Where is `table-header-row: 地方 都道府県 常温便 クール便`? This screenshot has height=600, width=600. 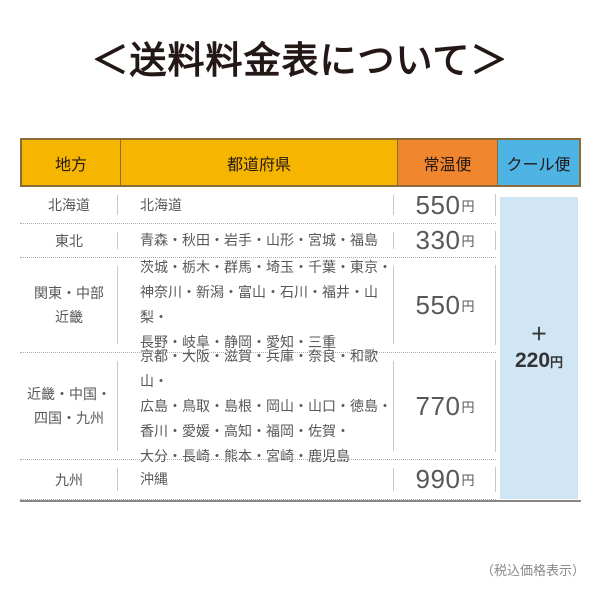 table-header-row: 地方 都道府県 常温便 クール便 is located at coordinates (300, 162).